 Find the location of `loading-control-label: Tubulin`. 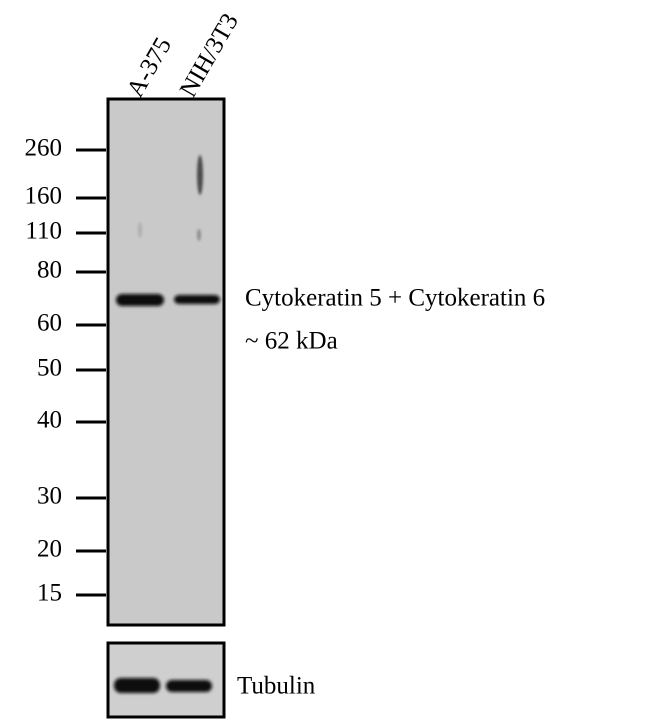

loading-control-label: Tubulin is located at coordinates (276, 686).